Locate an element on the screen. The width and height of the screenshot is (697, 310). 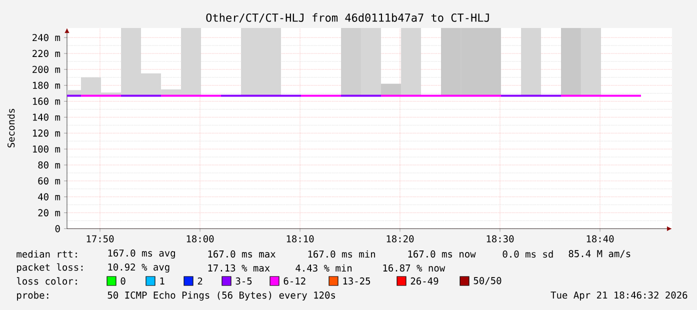
text: 16.87 % now is located at coordinates (414, 268).